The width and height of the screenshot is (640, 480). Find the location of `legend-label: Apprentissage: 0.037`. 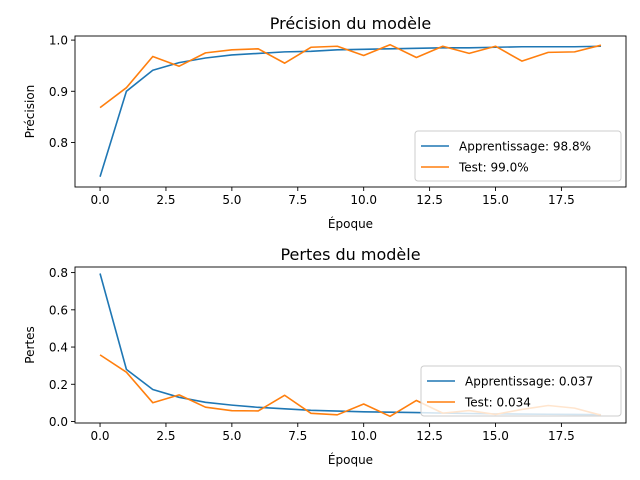

legend-label: Apprentissage: 0.037 is located at coordinates (529, 382).